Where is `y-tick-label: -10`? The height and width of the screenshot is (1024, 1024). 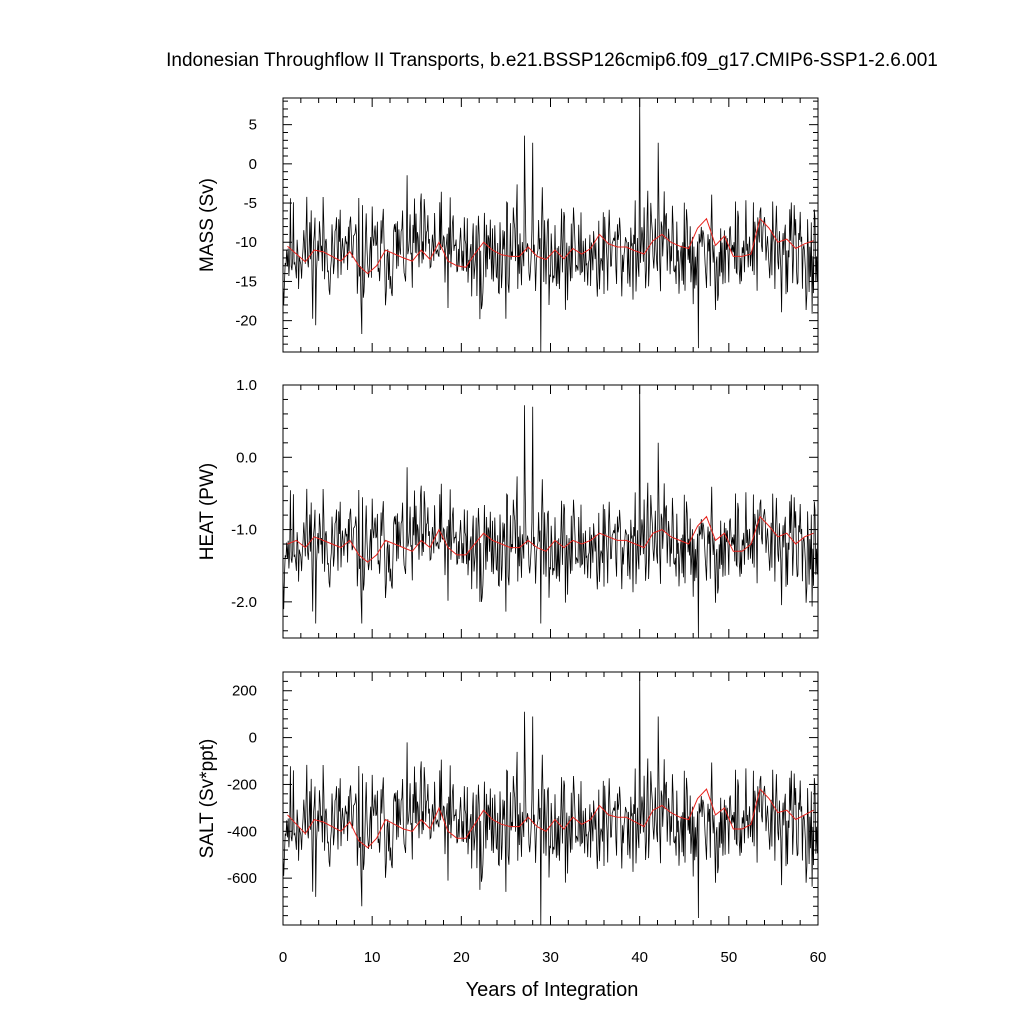 y-tick-label: -10 is located at coordinates (246, 242).